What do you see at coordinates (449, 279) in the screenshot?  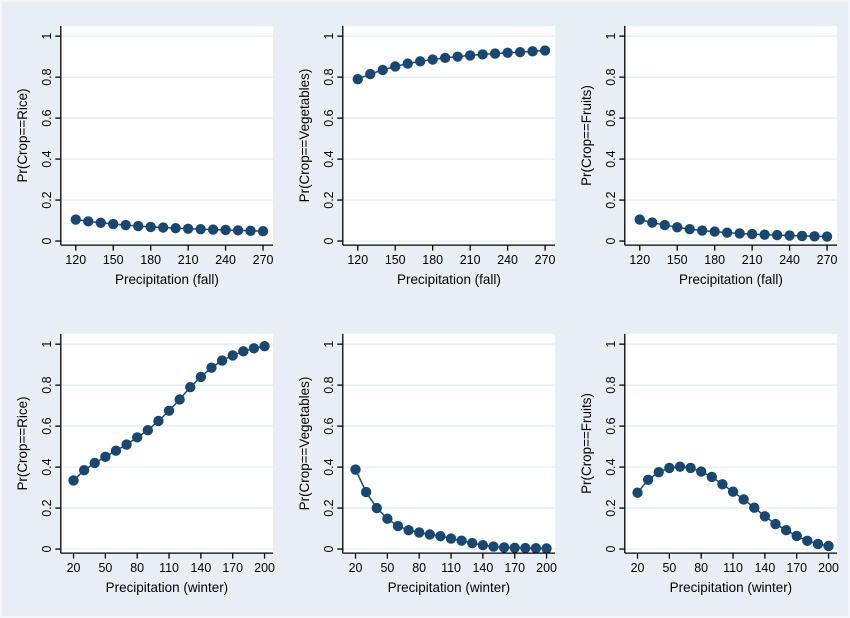 I see `x-axis-title: Precipitation (fall)` at bounding box center [449, 279].